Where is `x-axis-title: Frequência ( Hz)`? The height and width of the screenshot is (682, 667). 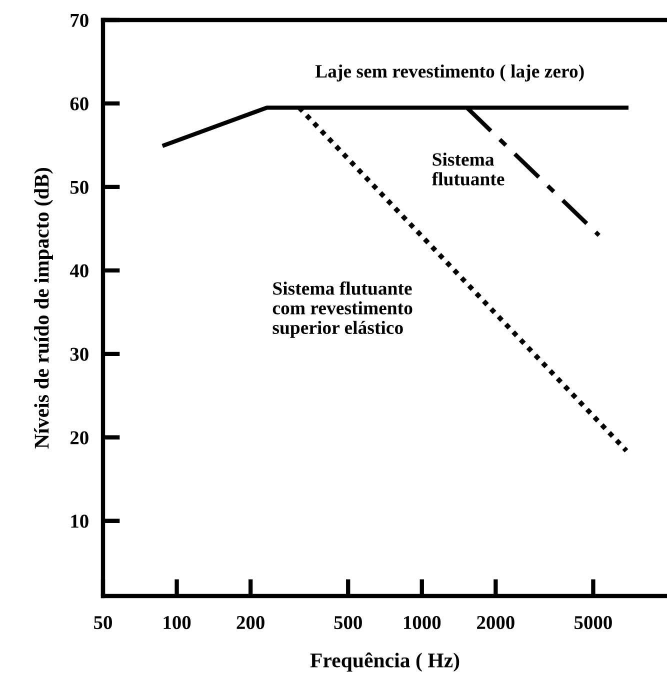 x-axis-title: Frequência ( Hz) is located at coordinates (385, 662).